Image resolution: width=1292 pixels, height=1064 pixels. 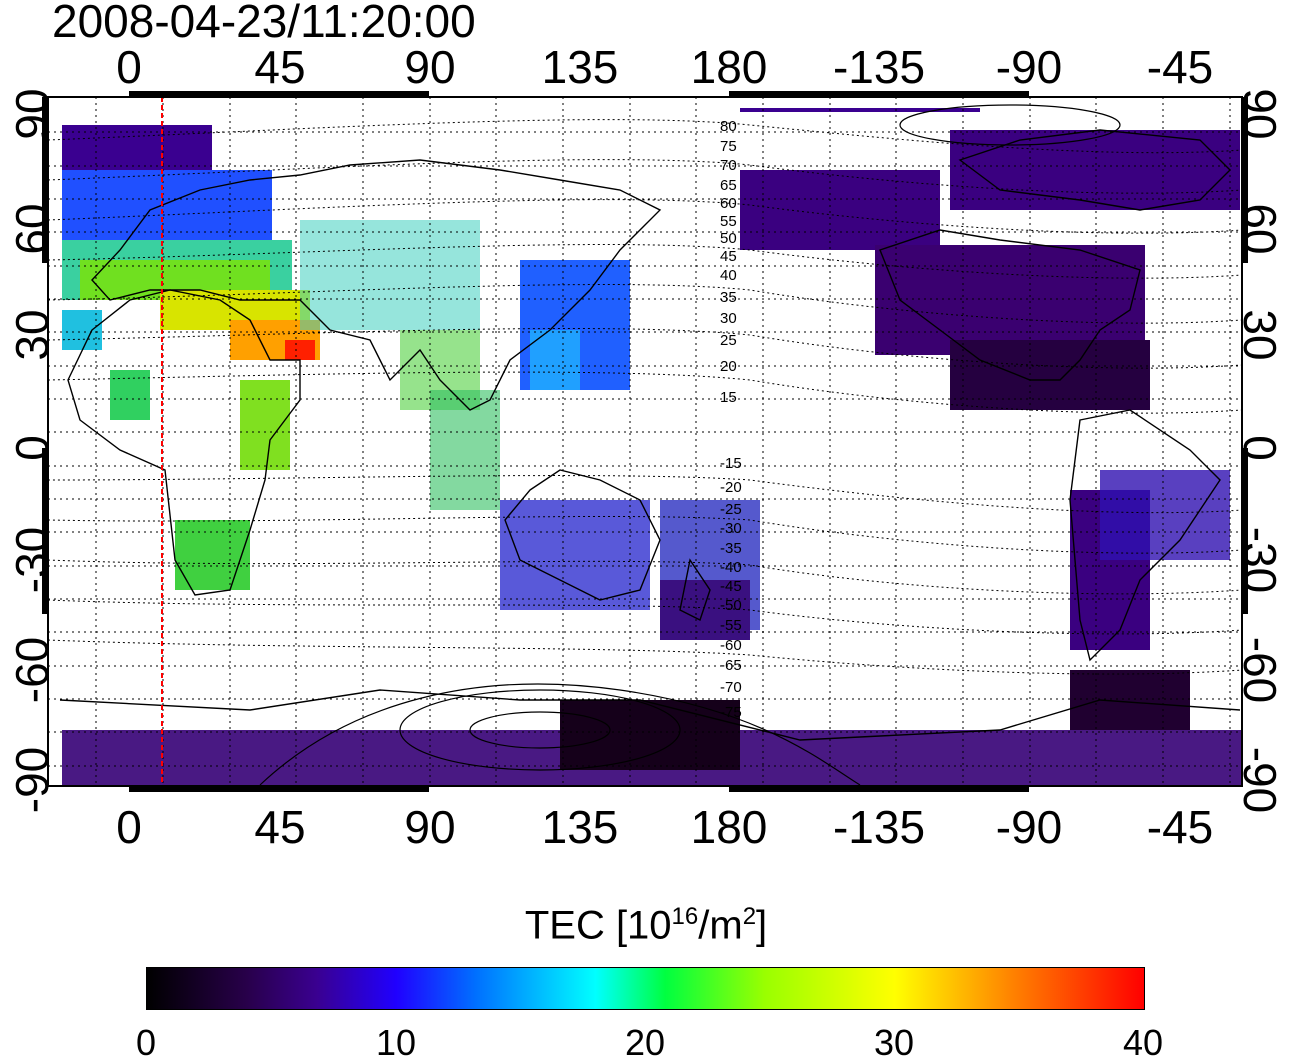 I want to click on tec-region-north-america, so click(x=1010, y=300).